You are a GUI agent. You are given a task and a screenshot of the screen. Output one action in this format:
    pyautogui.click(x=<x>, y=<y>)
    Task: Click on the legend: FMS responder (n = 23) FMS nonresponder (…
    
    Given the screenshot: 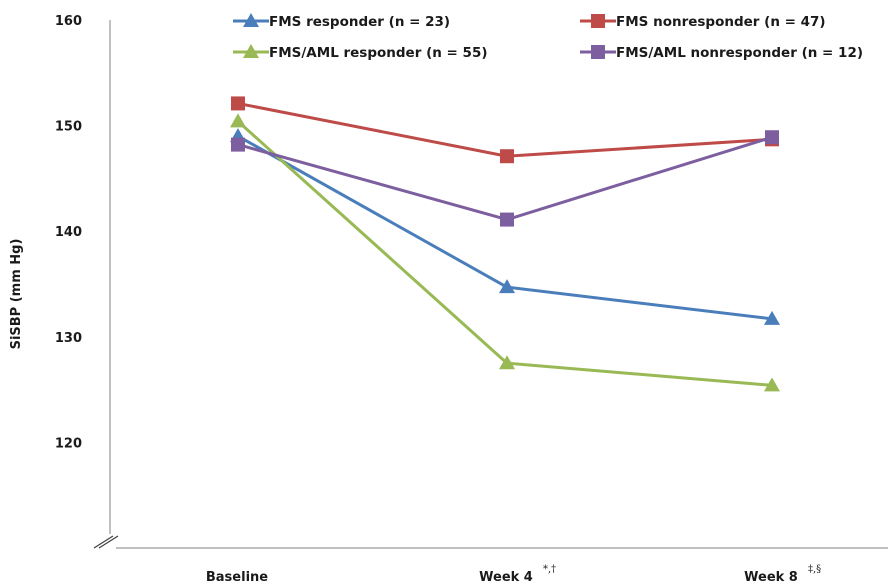 What is the action you would take?
    pyautogui.click(x=548, y=37)
    